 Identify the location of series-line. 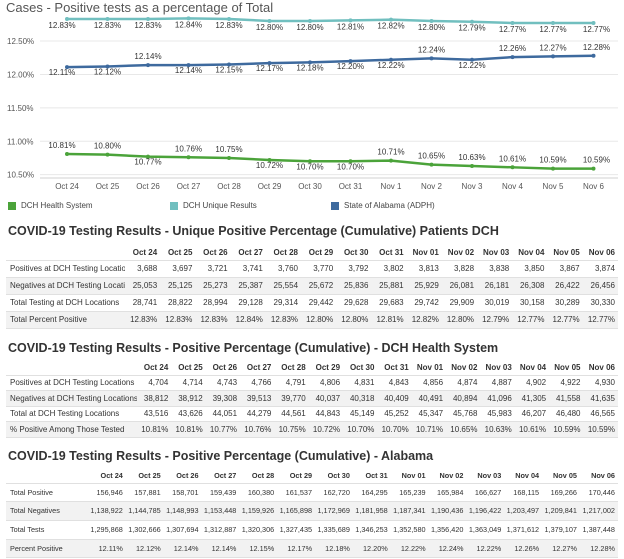
(330, 21).